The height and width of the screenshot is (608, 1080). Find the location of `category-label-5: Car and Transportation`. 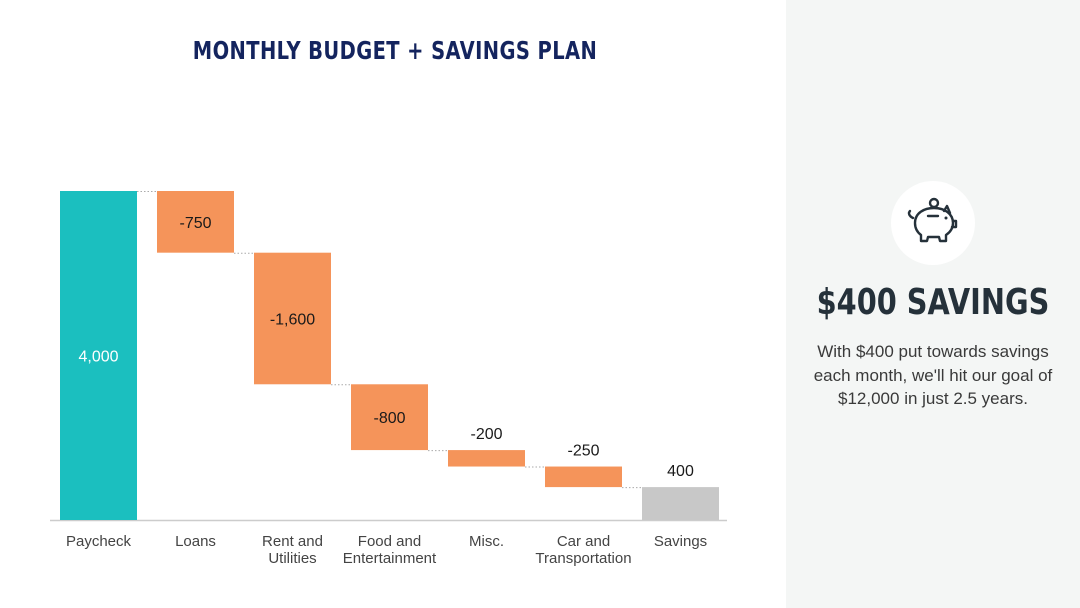

category-label-5: Car and Transportation is located at coordinates (583, 550).